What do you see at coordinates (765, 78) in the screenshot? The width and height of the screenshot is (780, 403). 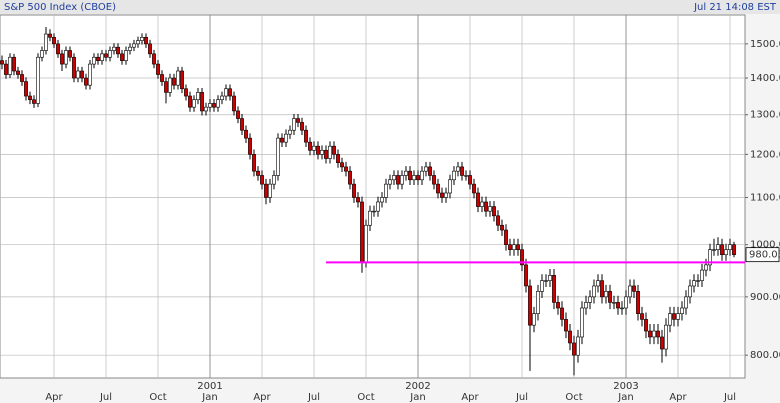 I see `y-tick-label: 1400.00` at bounding box center [765, 78].